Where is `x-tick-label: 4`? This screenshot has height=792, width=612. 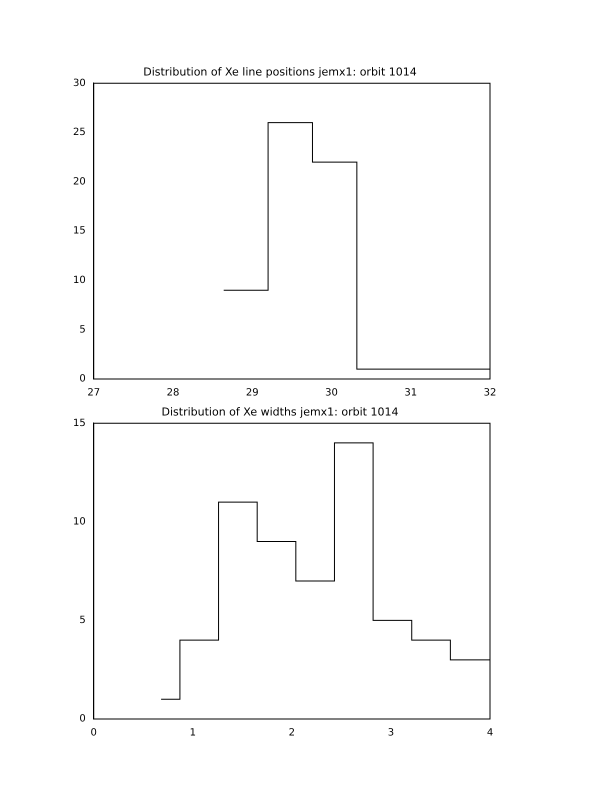 x-tick-label: 4 is located at coordinates (490, 733).